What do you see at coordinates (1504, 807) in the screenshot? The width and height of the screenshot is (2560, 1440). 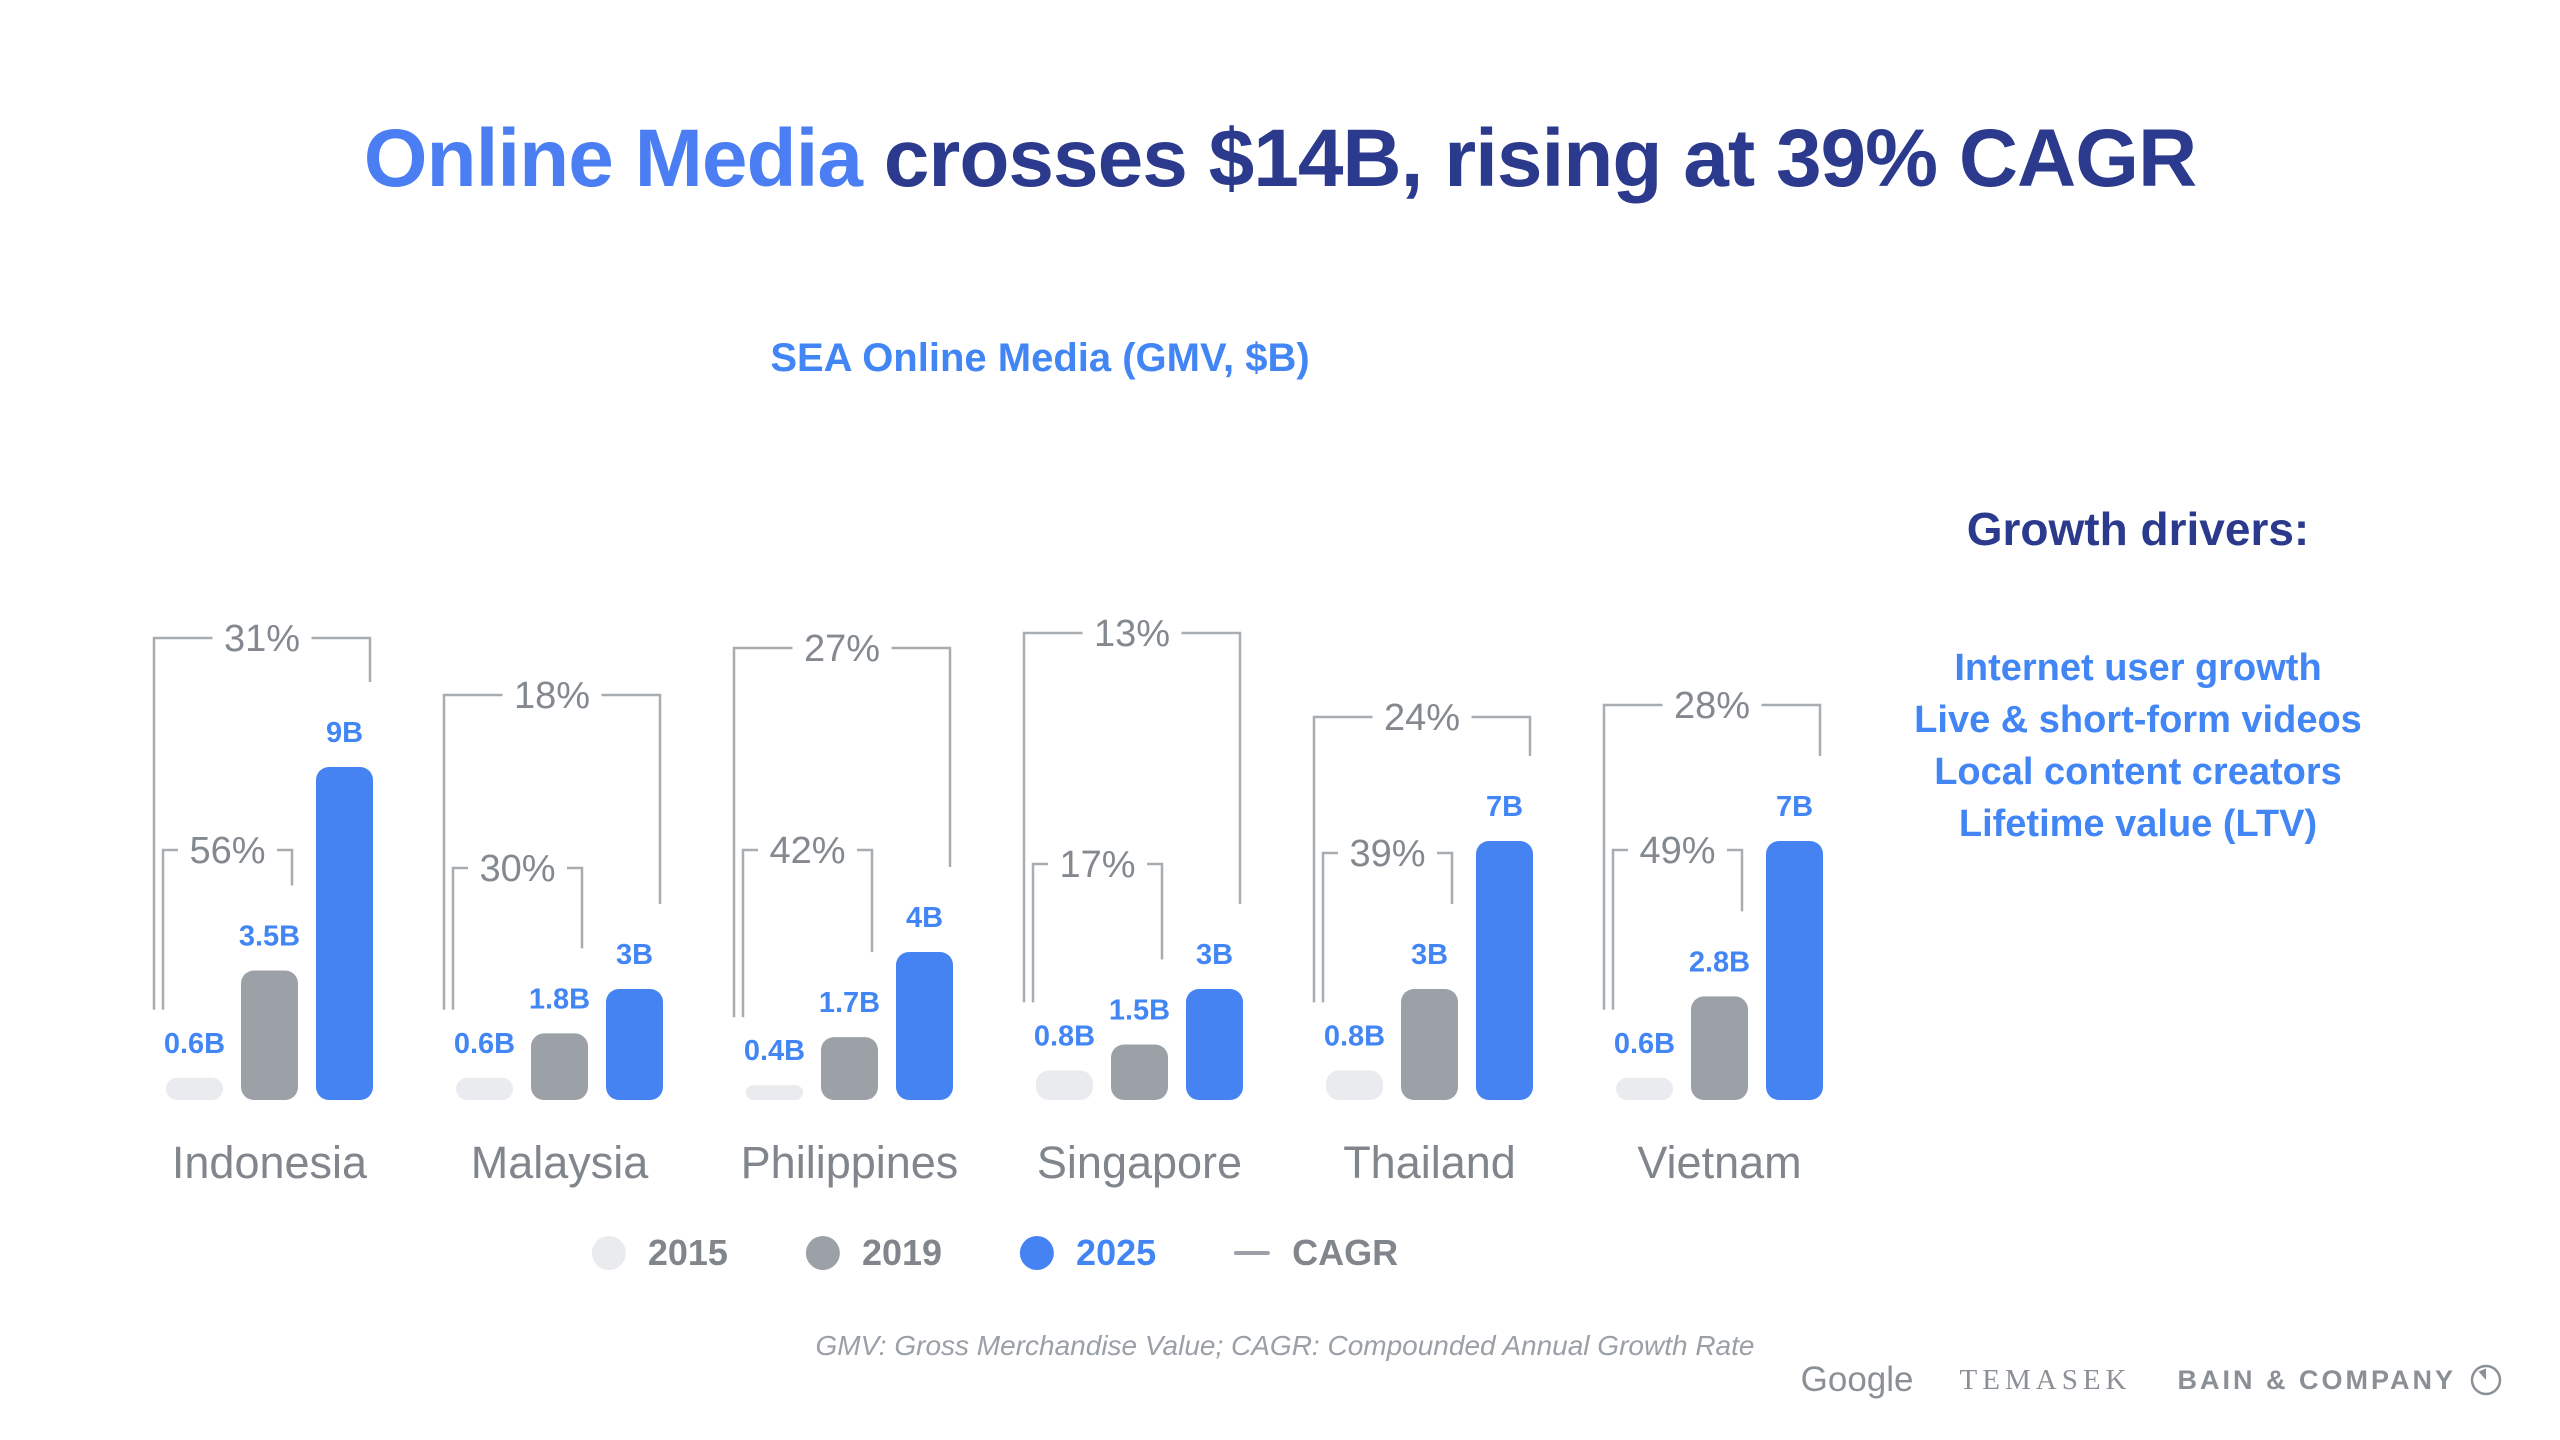 I see `value-label-thailand-2025: 7B` at bounding box center [1504, 807].